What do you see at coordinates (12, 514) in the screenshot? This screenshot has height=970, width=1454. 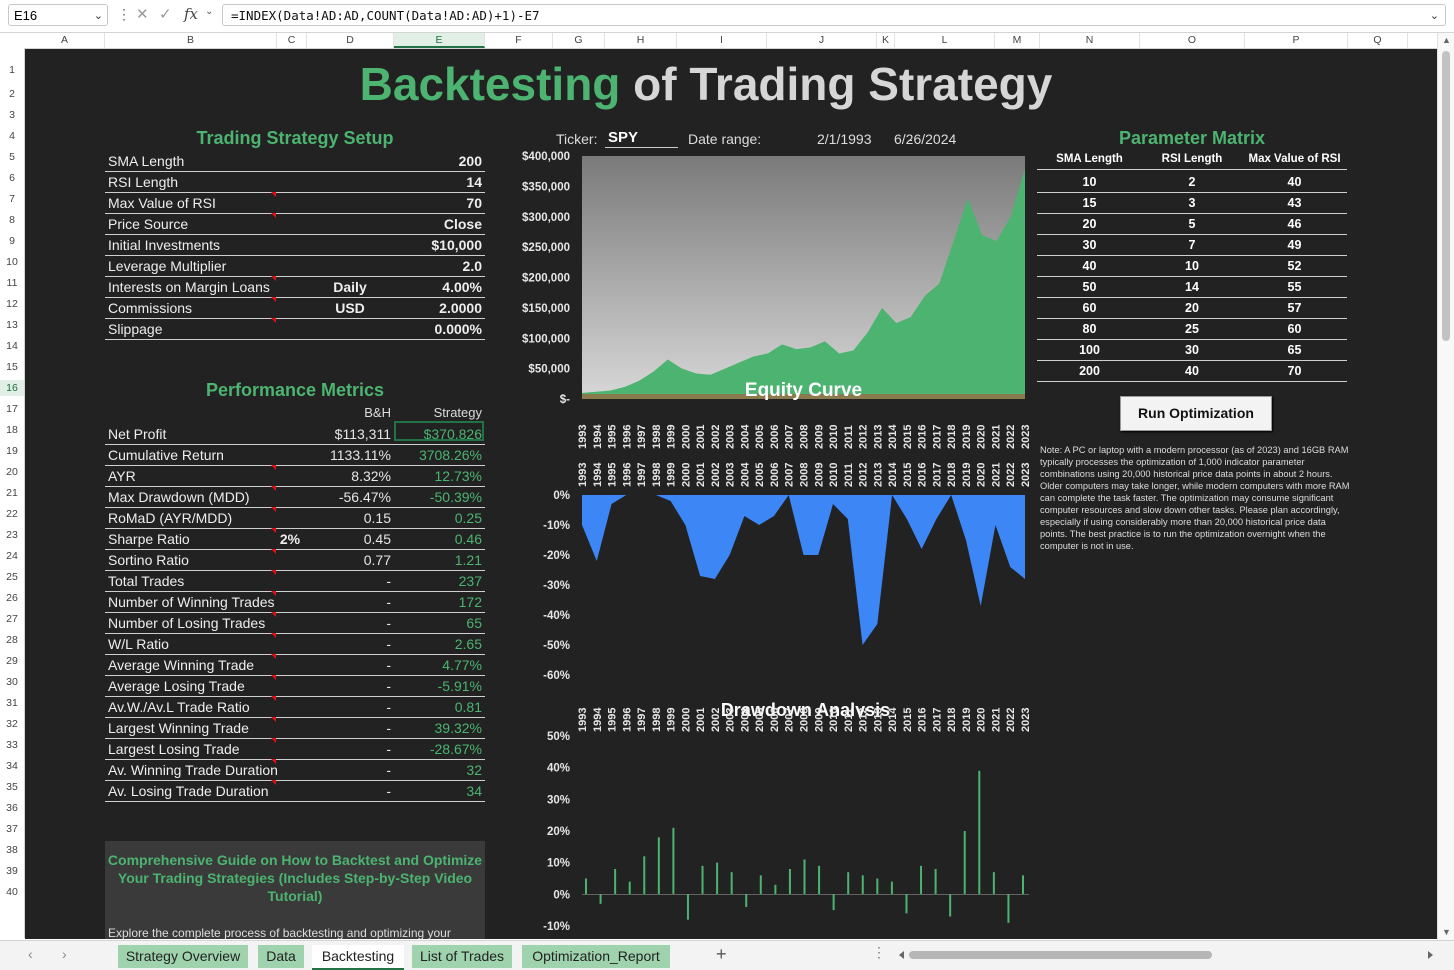 I see `row-header: 22` at bounding box center [12, 514].